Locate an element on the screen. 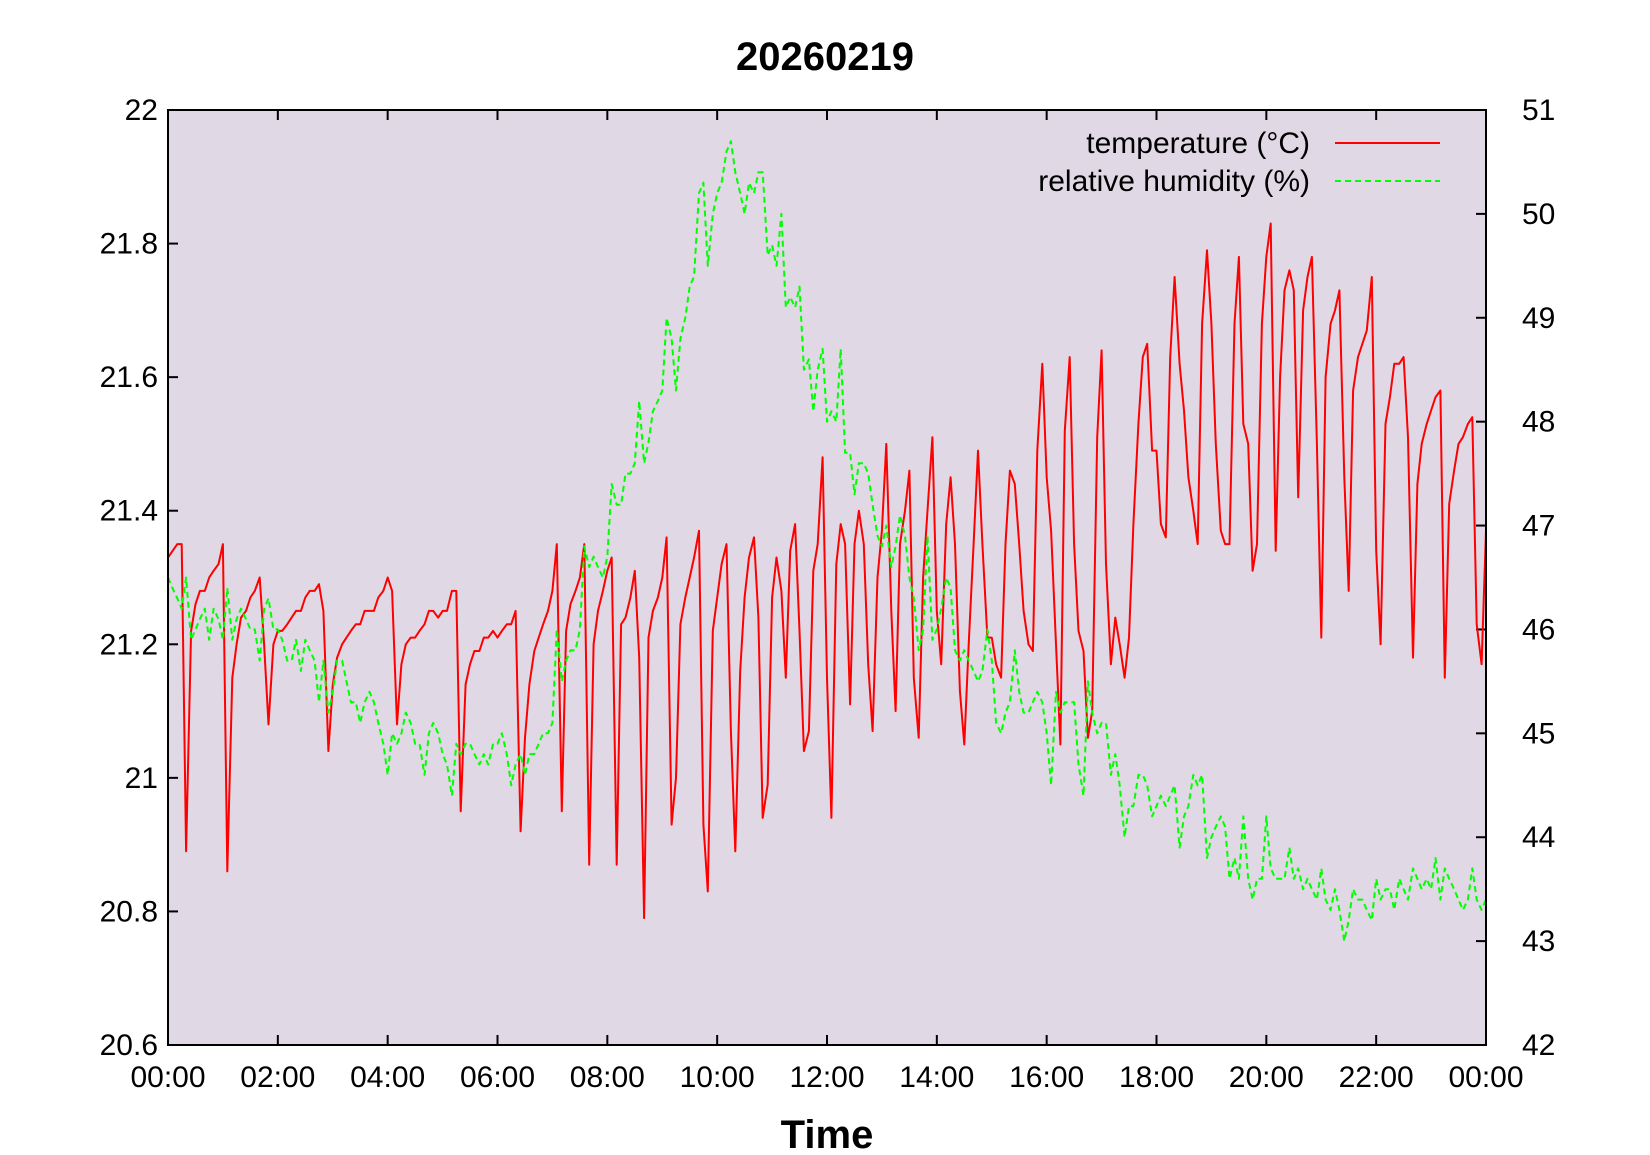  x-axis-label: Time is located at coordinates (827, 1134).